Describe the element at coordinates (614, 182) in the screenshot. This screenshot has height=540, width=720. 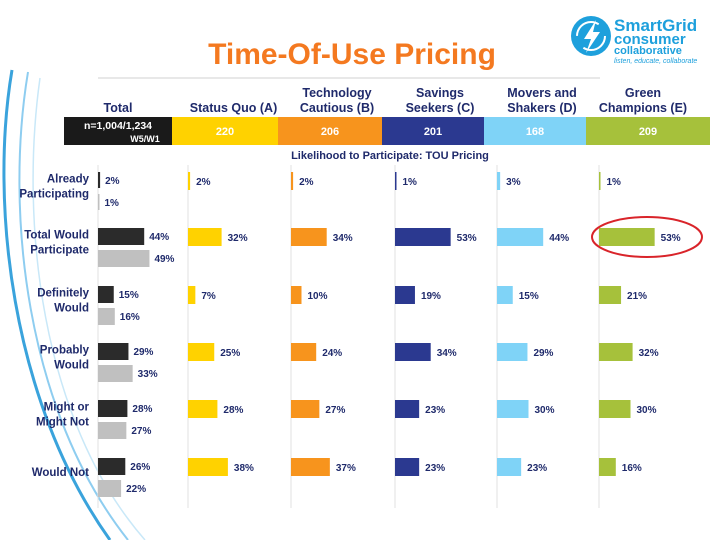
I see `data-label-green-champions-e-already-participating: 1%` at that location.